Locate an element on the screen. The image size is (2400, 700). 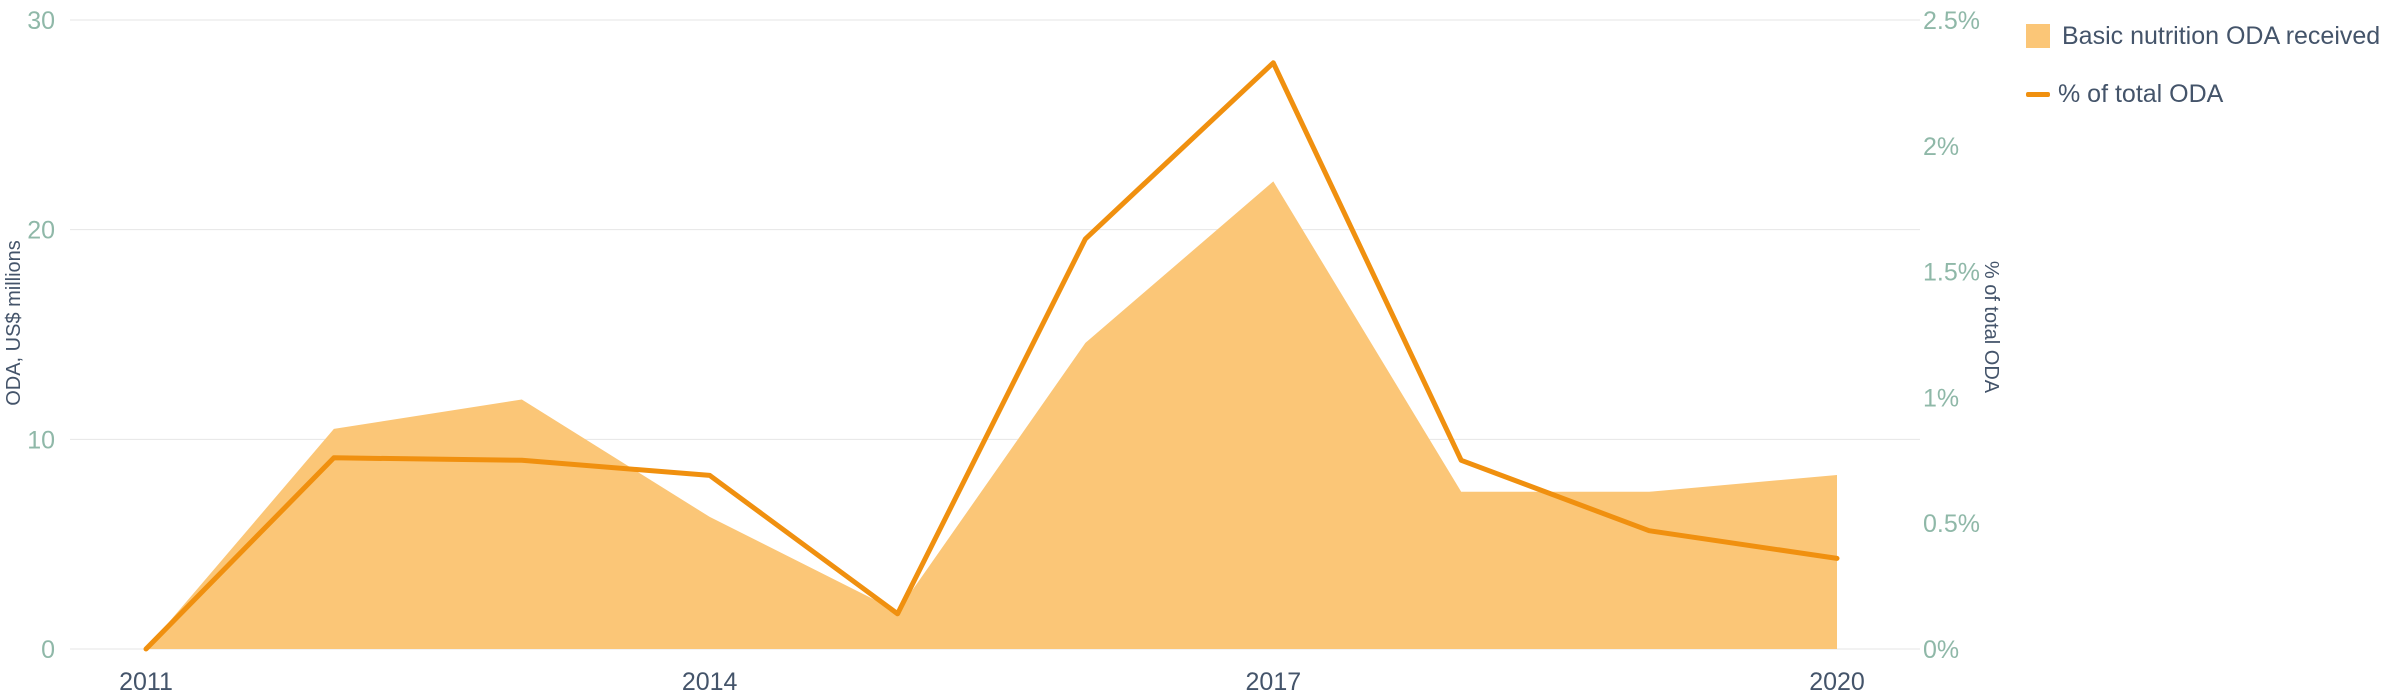
x-tick-label: 2014 is located at coordinates (710, 682).